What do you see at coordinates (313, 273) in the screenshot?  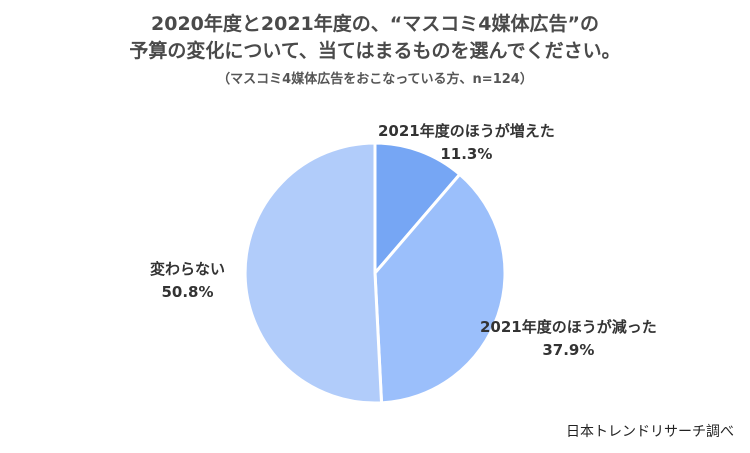 I see `pie-slice-unchanged` at bounding box center [313, 273].